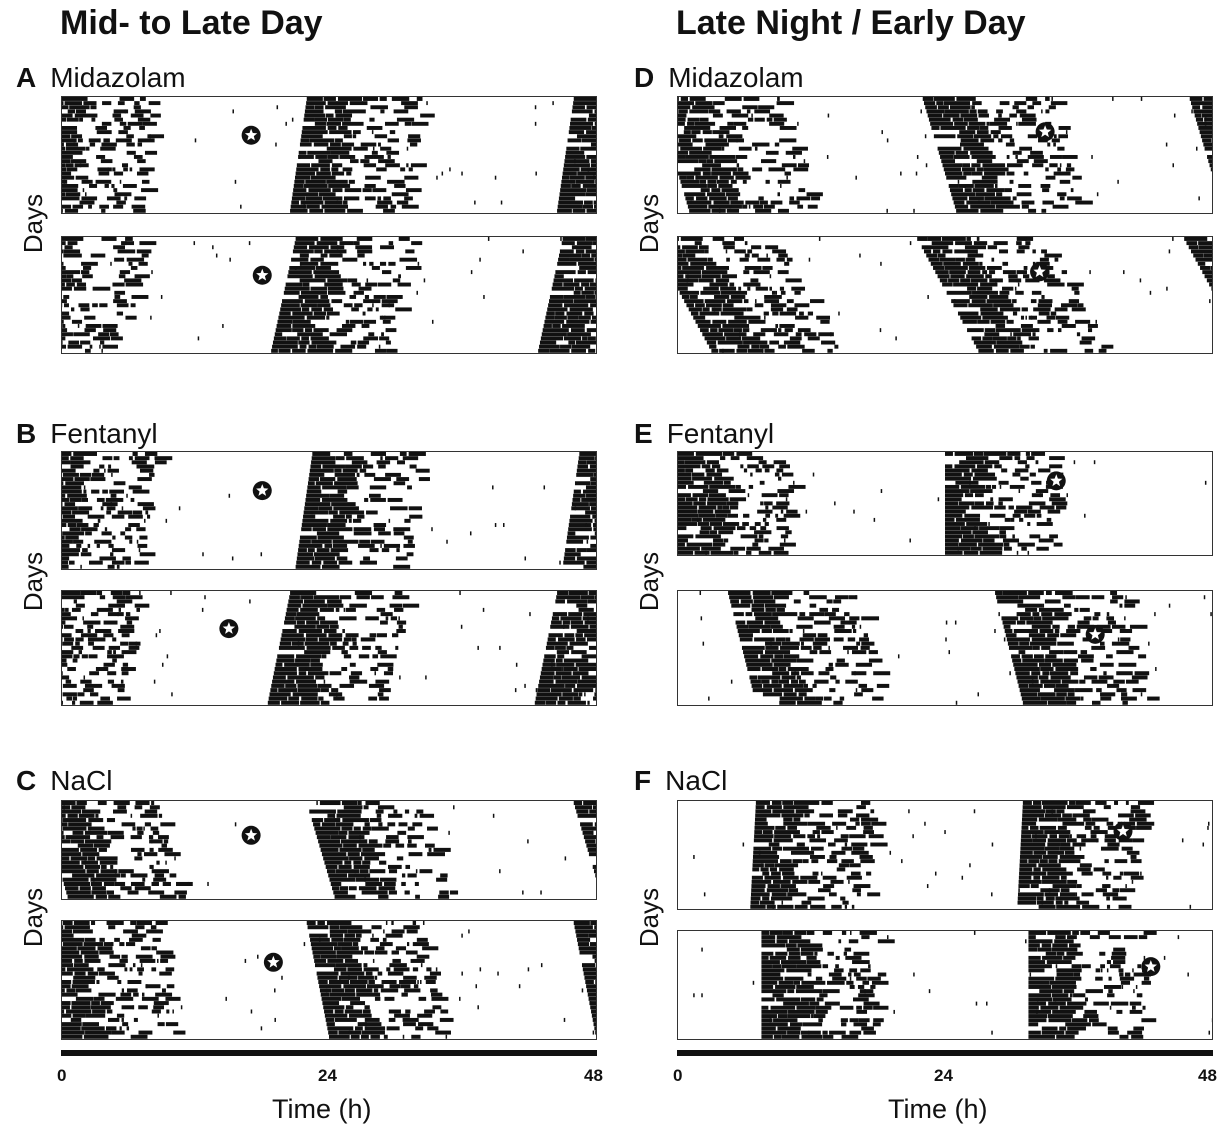 The height and width of the screenshot is (1131, 1227). I want to click on star-icon, so click(251, 134).